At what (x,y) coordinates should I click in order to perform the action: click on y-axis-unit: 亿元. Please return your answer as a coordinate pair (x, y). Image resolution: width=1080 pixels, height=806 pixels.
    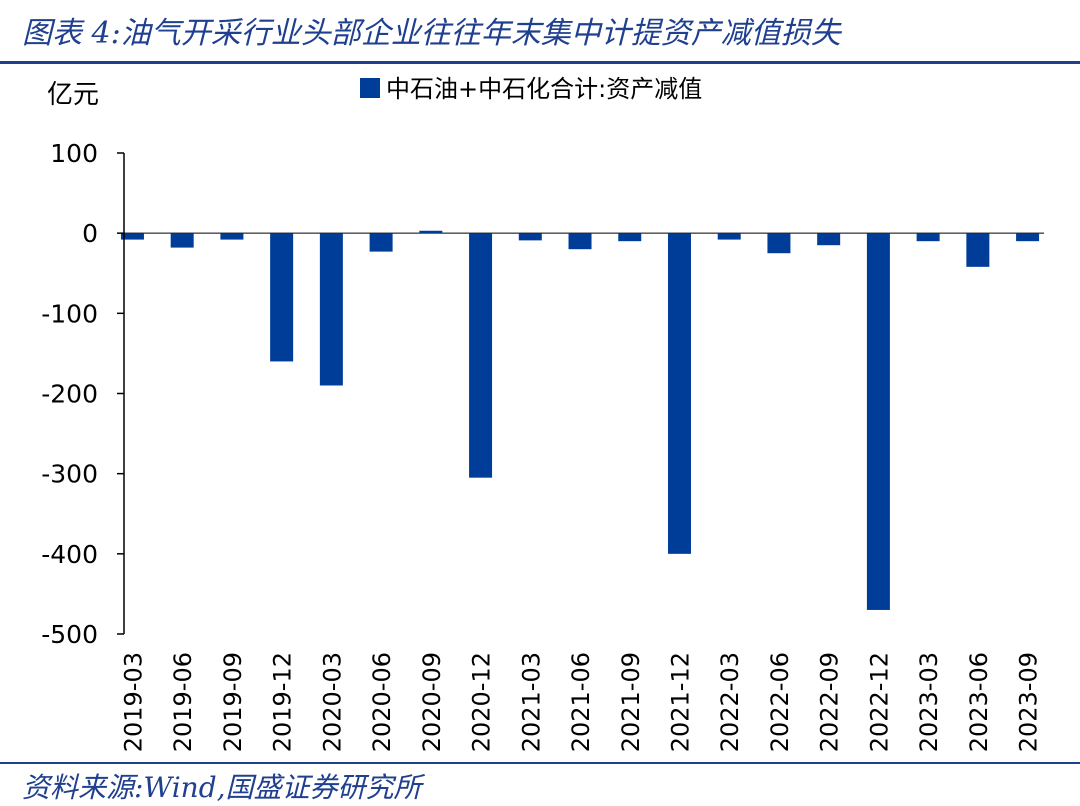
    Looking at the image, I should click on (73, 95).